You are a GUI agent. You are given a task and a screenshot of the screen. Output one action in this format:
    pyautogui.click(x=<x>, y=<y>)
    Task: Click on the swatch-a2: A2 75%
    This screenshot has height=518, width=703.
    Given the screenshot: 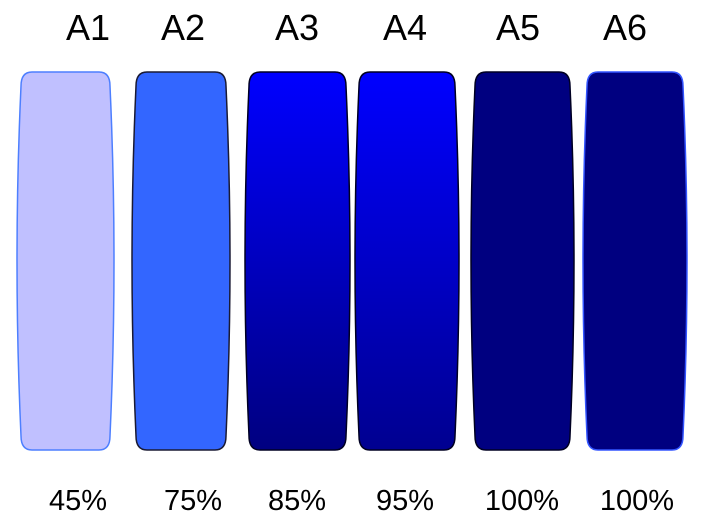 What is the action you would take?
    pyautogui.click(x=181, y=262)
    